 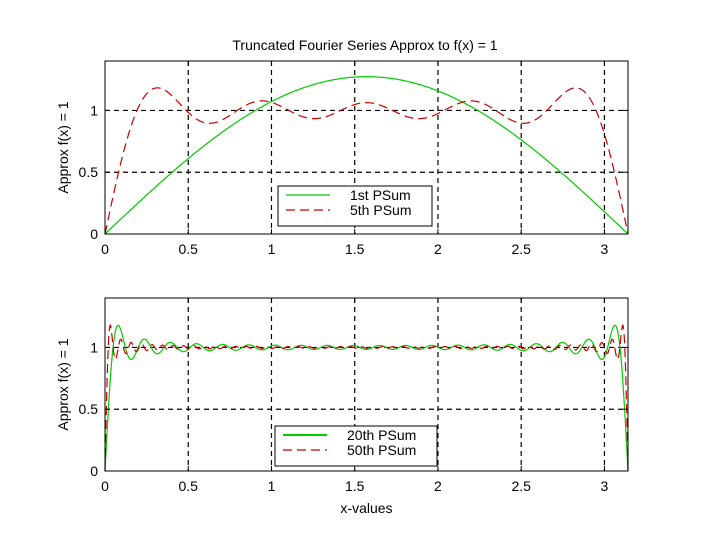 What do you see at coordinates (381, 435) in the screenshot?
I see `legend-label-1: 20th PSum` at bounding box center [381, 435].